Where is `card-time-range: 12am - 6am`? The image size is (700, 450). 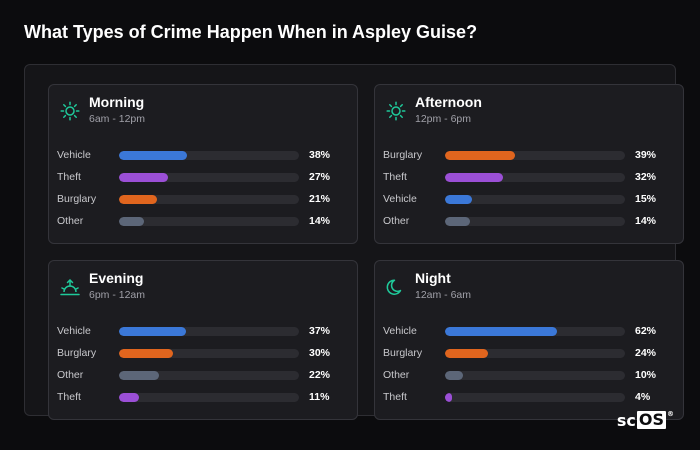
card-time-range: 12am - 6am is located at coordinates (443, 295).